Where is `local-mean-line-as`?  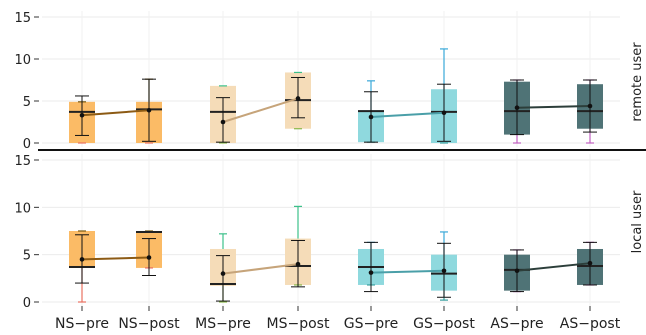
local-mean-line-as is located at coordinates (553, 267).